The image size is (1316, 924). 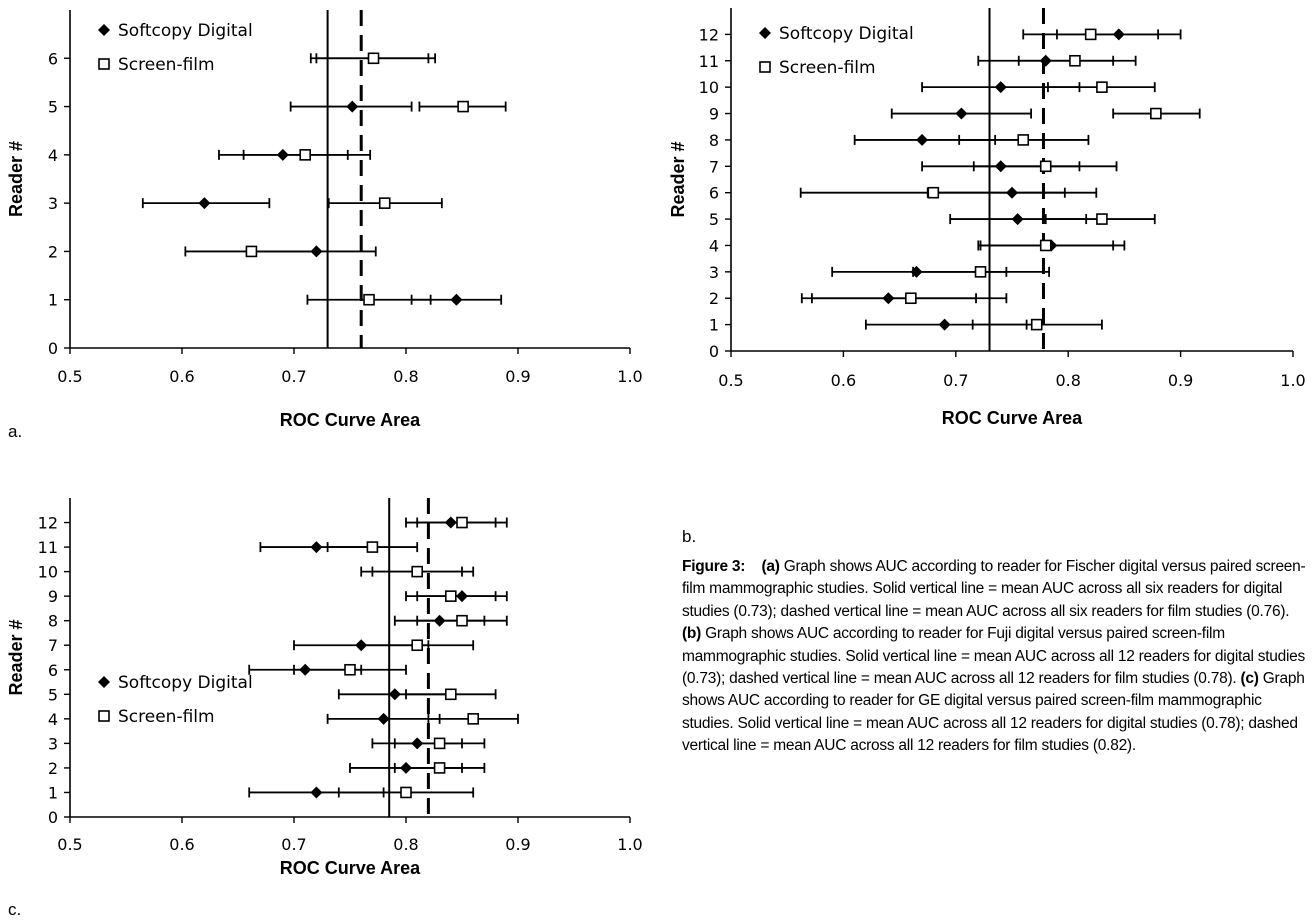 I want to click on x-tick-label: 0.9, so click(x=517, y=844).